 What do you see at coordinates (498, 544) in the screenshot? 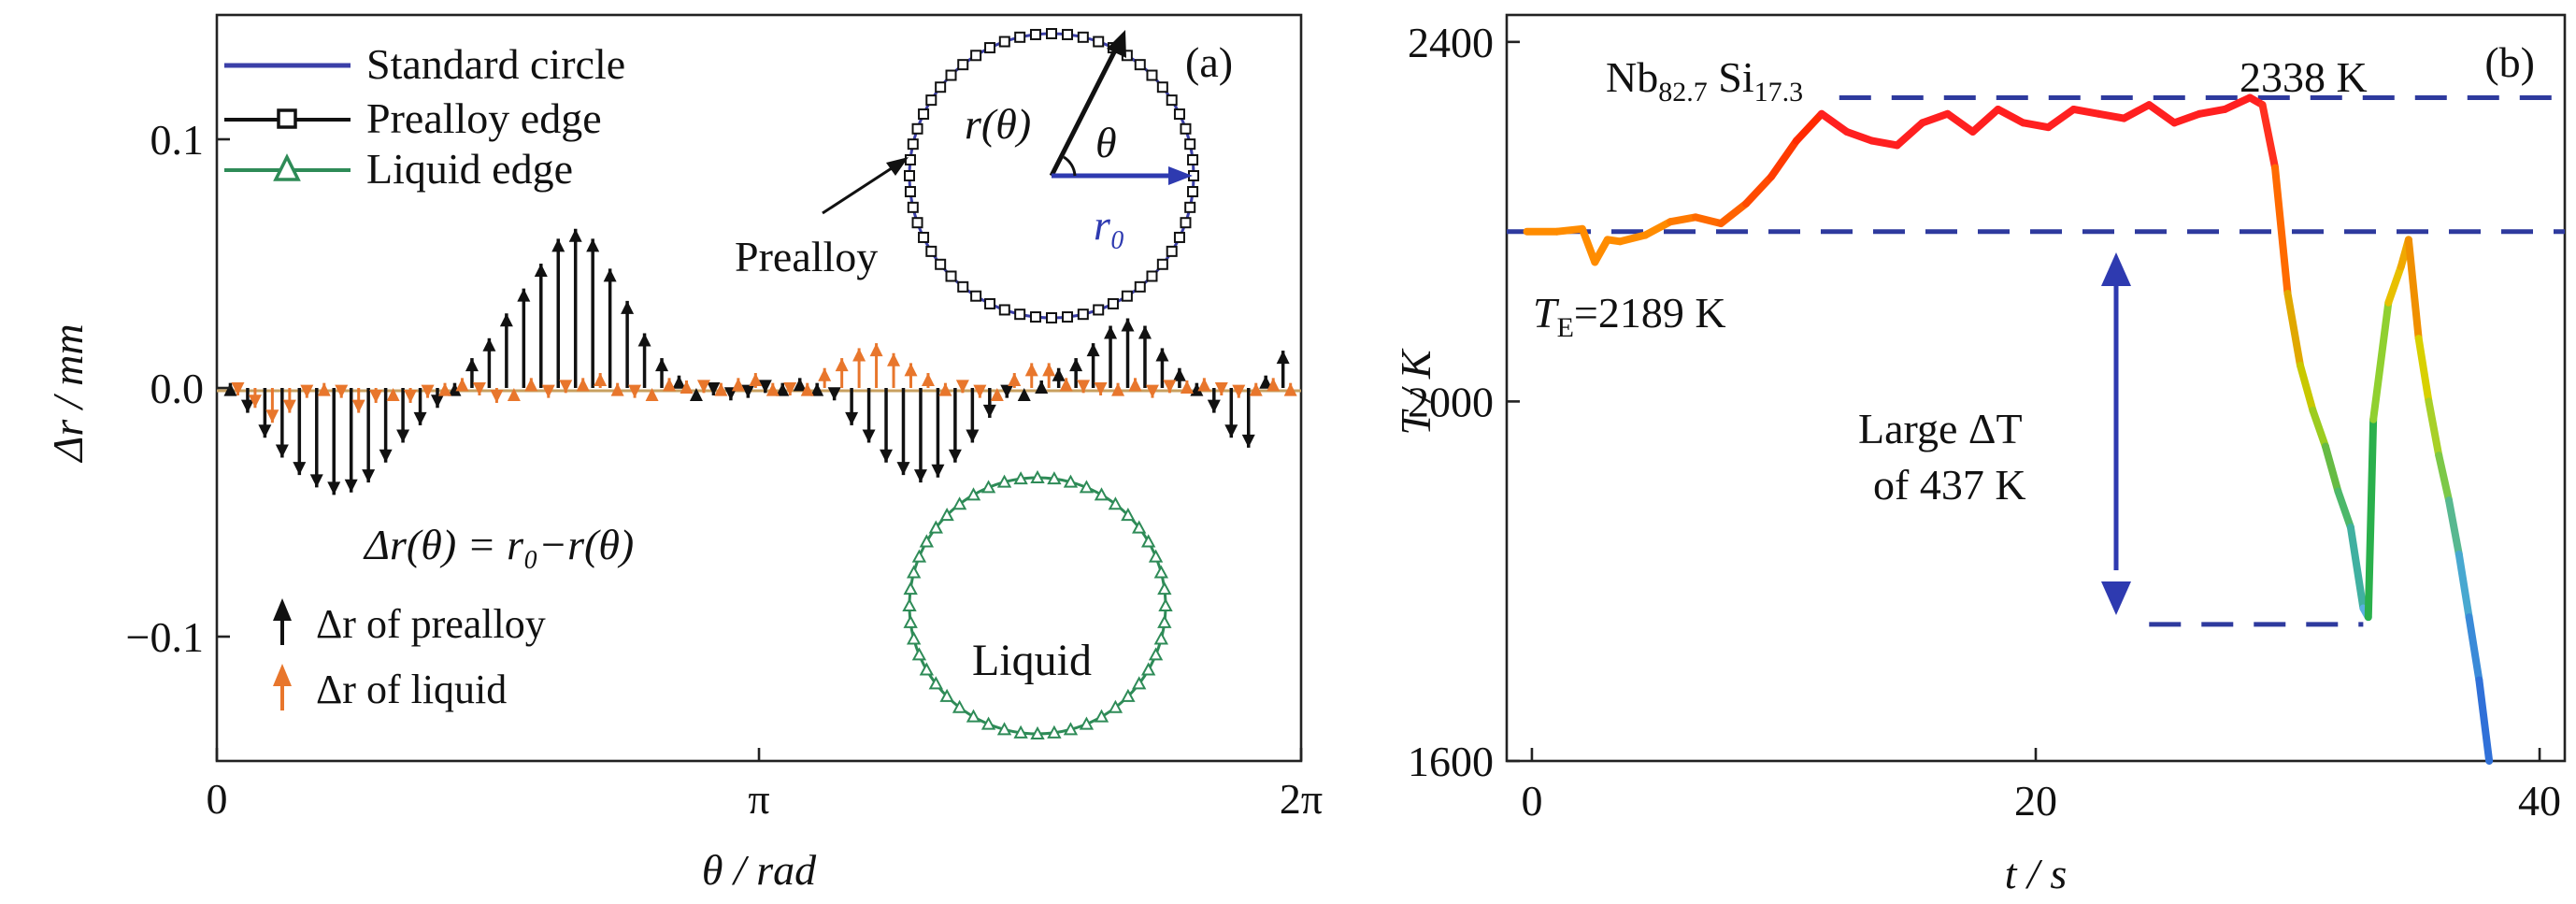
I see `equation-label: Δr(θ) = r₀−r(θ)` at bounding box center [498, 544].